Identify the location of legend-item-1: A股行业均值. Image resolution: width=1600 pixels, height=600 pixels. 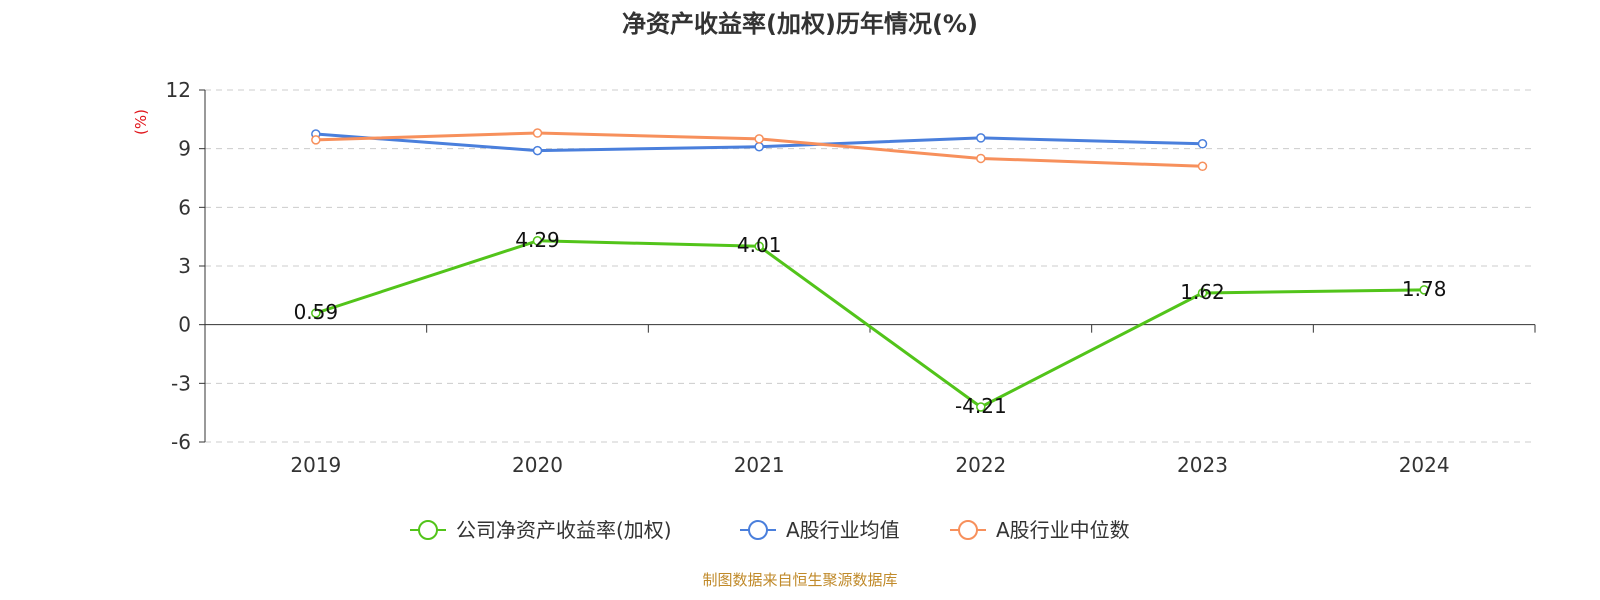
(820, 530).